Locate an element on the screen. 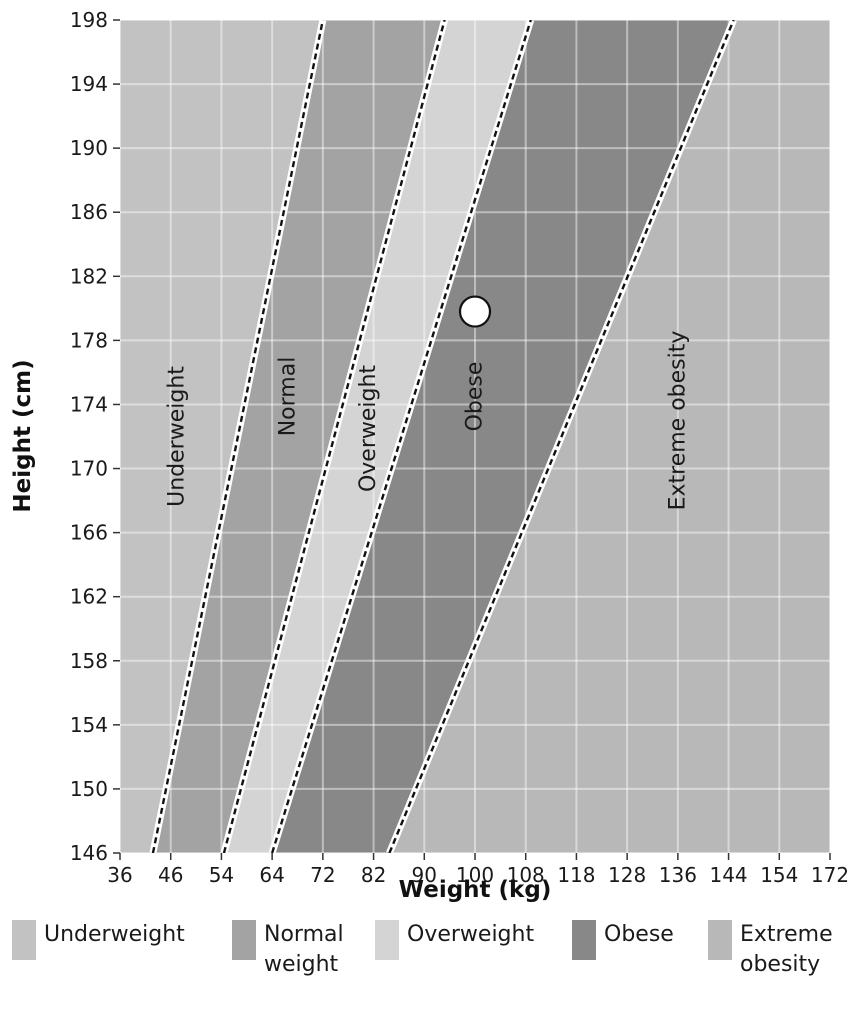  legend-item: Underweight is located at coordinates (98, 940).